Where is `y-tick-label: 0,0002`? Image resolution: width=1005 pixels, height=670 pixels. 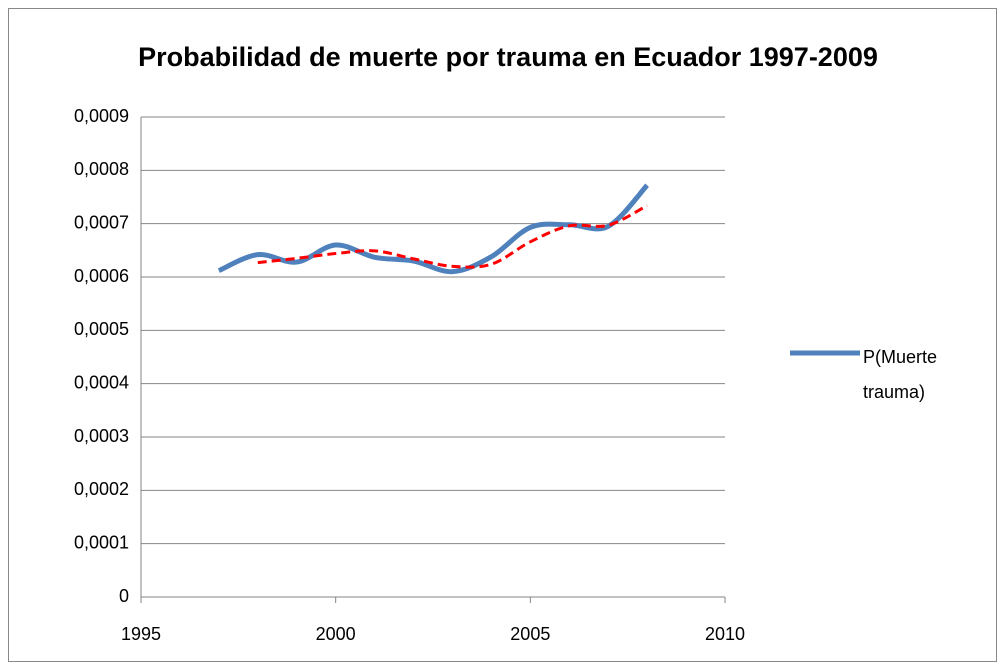
y-tick-label: 0,0002 is located at coordinates (101, 489).